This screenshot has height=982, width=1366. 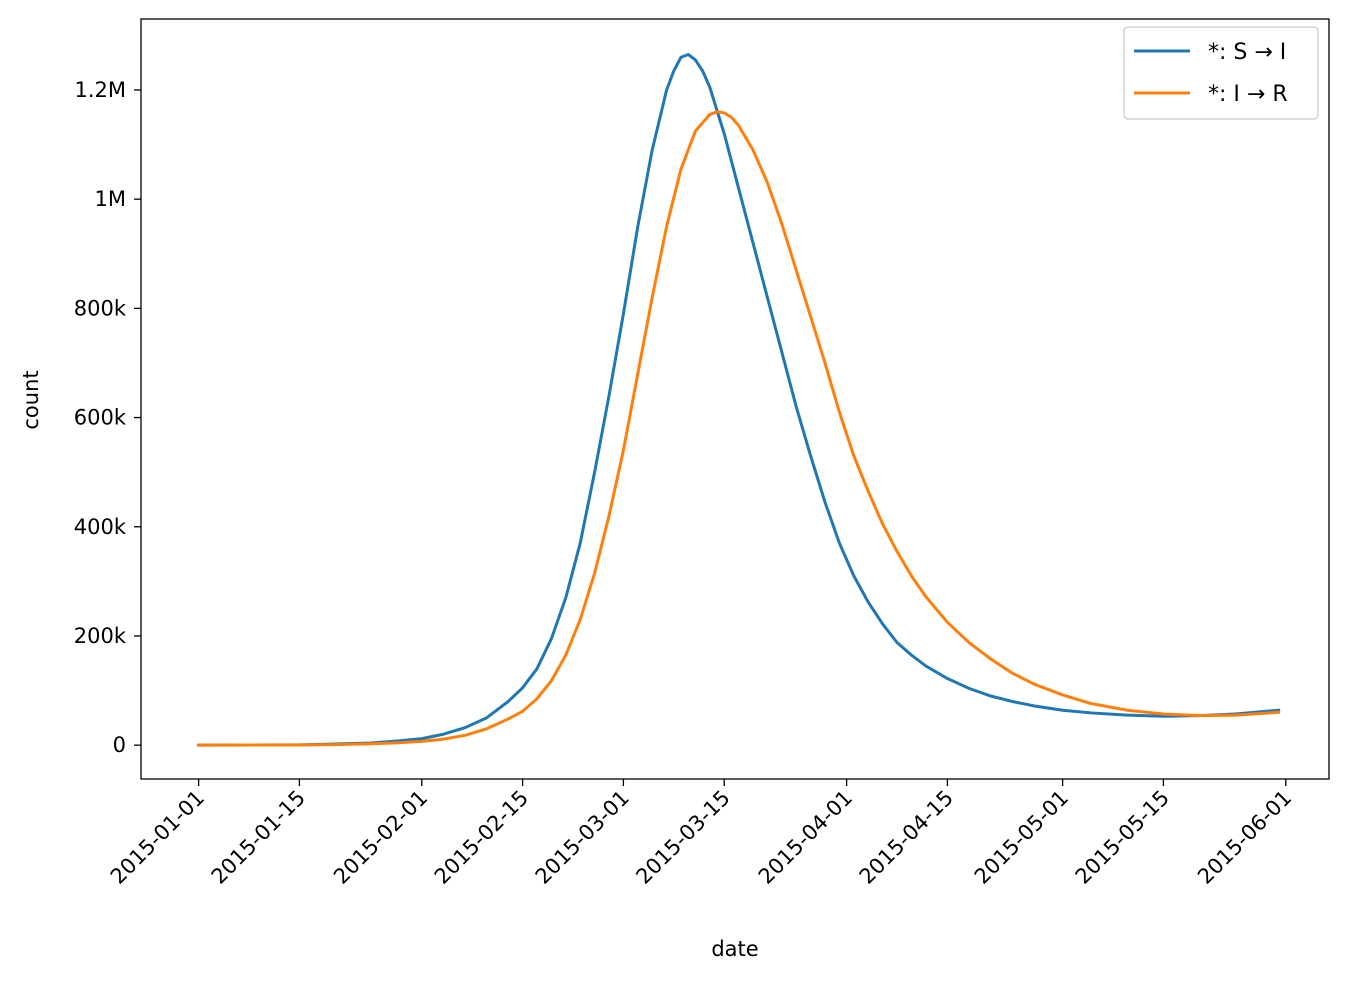 I want to click on y-tick-label: 200k, so click(x=100, y=636).